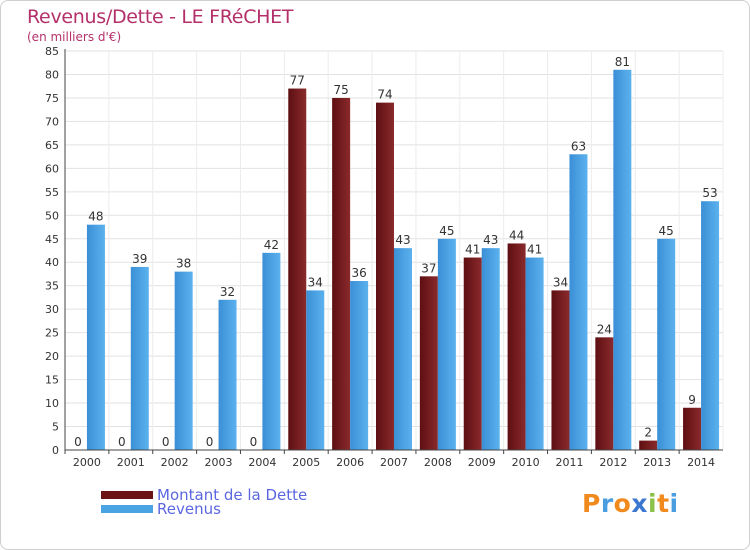 This screenshot has height=550, width=750. I want to click on revenue-value-label: 41, so click(534, 250).